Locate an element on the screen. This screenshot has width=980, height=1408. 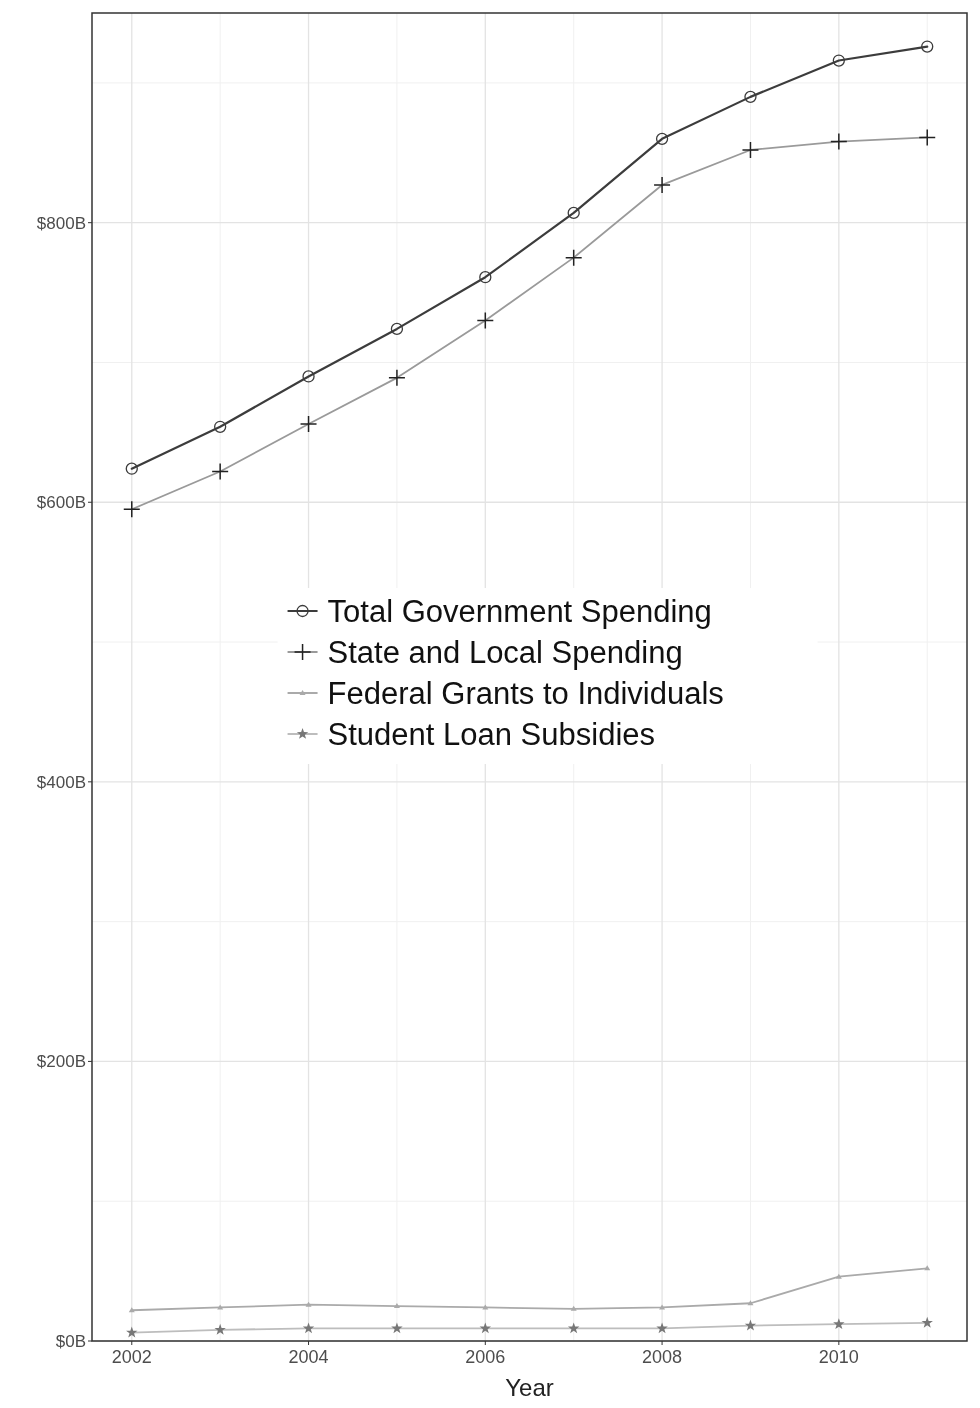
y-tick-label: $0B is located at coordinates (70, 1341).